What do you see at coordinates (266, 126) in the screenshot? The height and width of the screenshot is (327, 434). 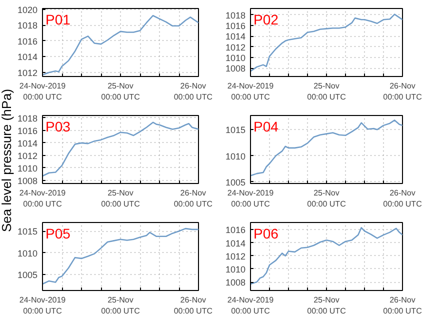 I see `chart-title: P04` at bounding box center [266, 126].